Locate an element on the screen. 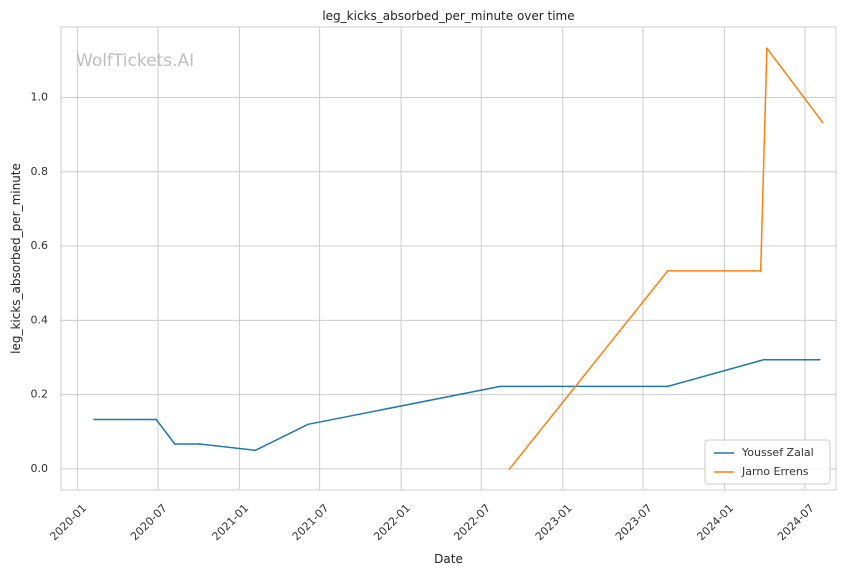  legend-box is located at coordinates (767, 462).